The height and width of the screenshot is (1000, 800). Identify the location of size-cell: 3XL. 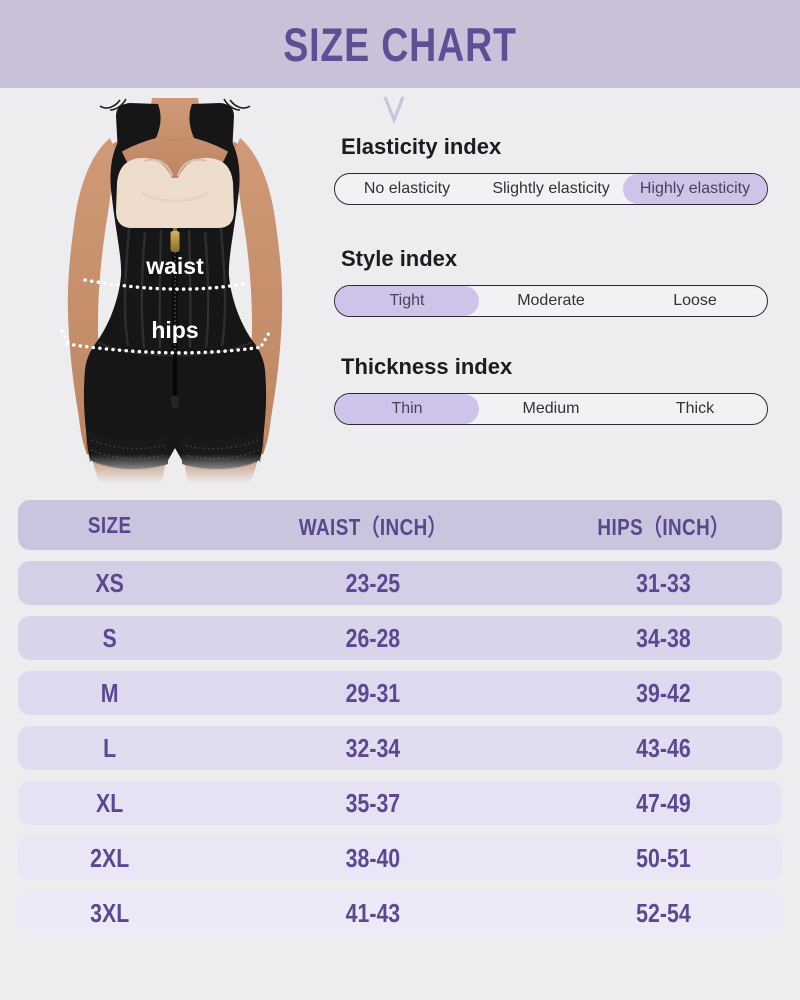
(110, 912).